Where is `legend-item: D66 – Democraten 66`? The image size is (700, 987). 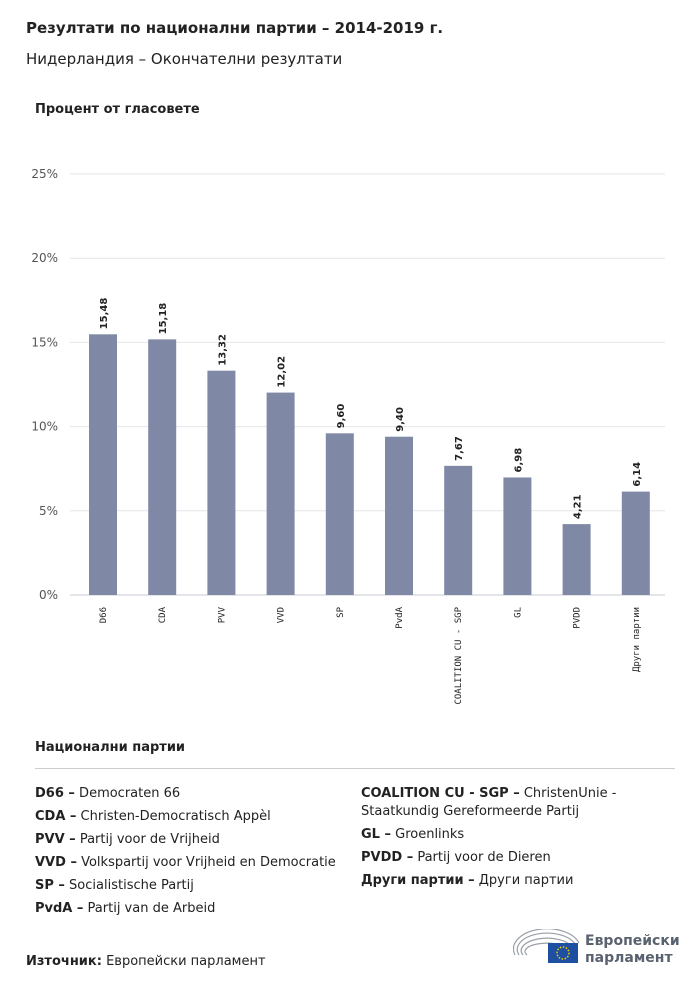
legend-item: D66 – Democraten 66 is located at coordinates (107, 794).